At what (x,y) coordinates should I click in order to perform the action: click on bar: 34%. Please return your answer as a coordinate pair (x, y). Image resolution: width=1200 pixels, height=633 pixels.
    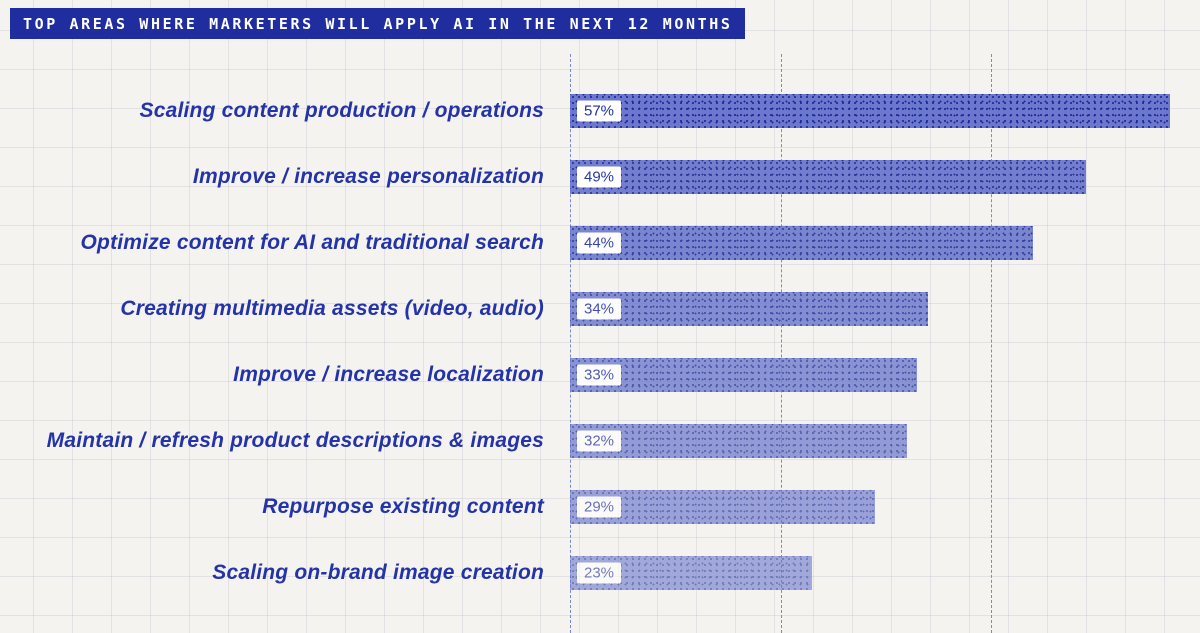
    Looking at the image, I should click on (749, 309).